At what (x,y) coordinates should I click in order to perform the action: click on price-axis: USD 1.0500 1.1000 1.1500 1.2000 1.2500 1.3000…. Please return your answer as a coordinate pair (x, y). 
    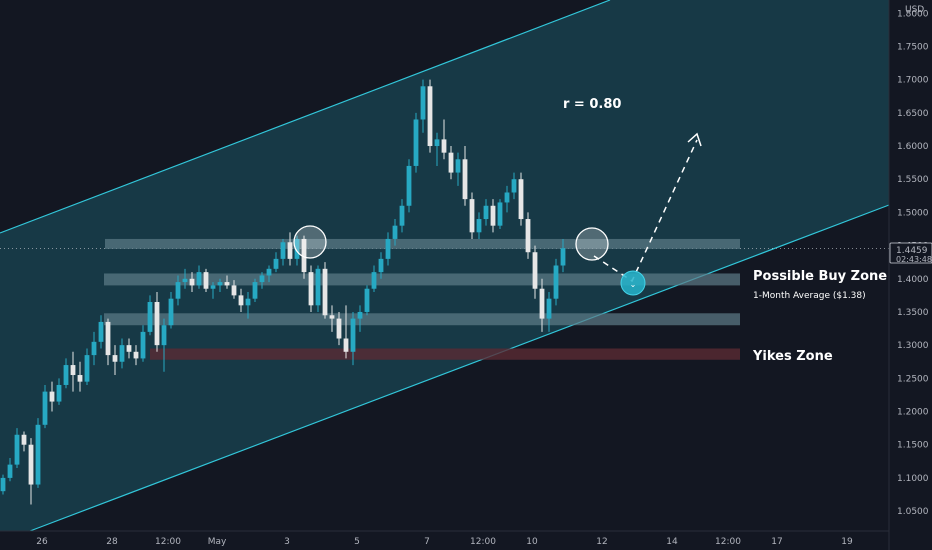
    Looking at the image, I should click on (910, 275).